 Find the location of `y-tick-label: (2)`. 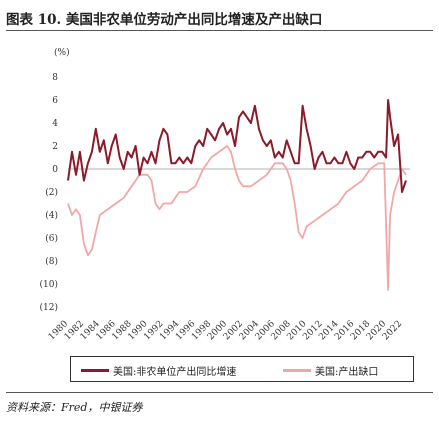

y-tick-label: (2) is located at coordinates (51, 192).